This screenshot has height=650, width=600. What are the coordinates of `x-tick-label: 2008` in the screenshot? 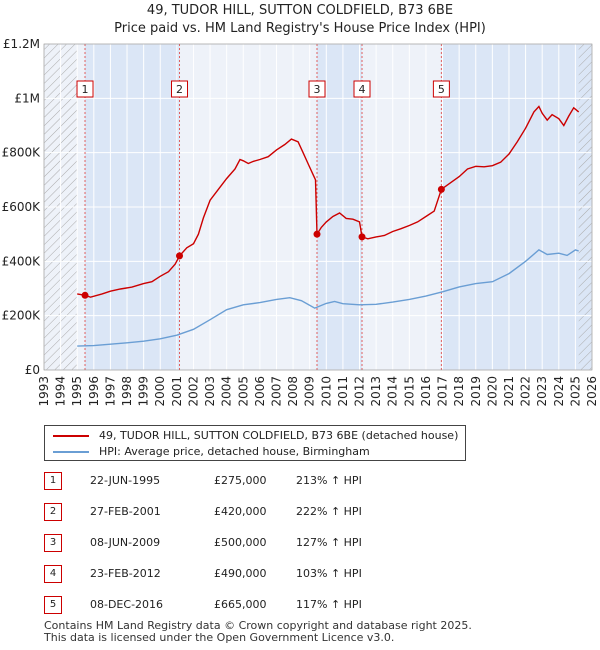 It's located at (293, 391).